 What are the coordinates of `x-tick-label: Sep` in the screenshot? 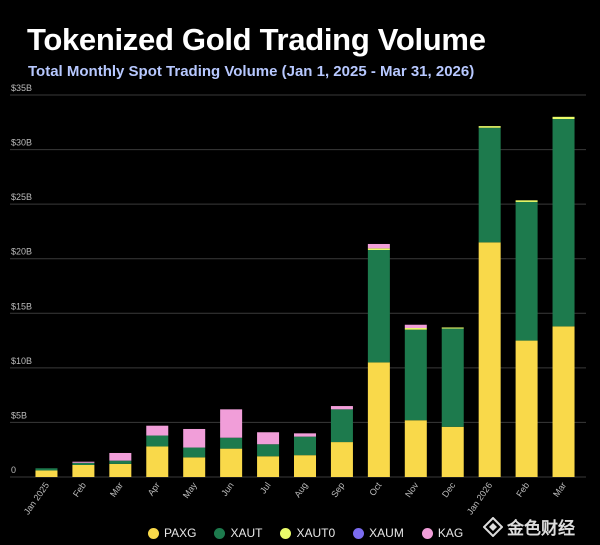 It's located at (337, 489).